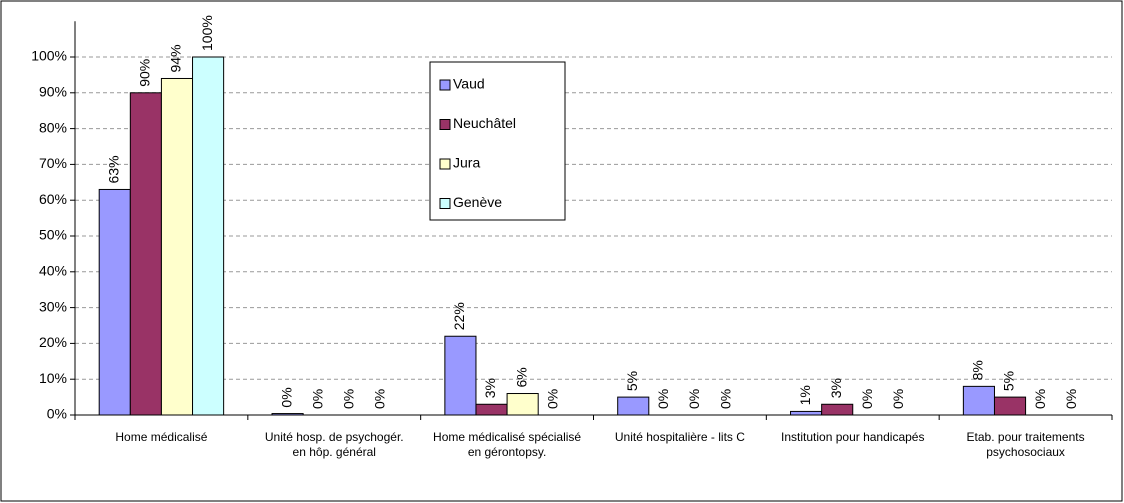 Image resolution: width=1124 pixels, height=503 pixels. Describe the element at coordinates (161, 437) in the screenshot. I see `x-tick-label: Home médicalisé` at that location.